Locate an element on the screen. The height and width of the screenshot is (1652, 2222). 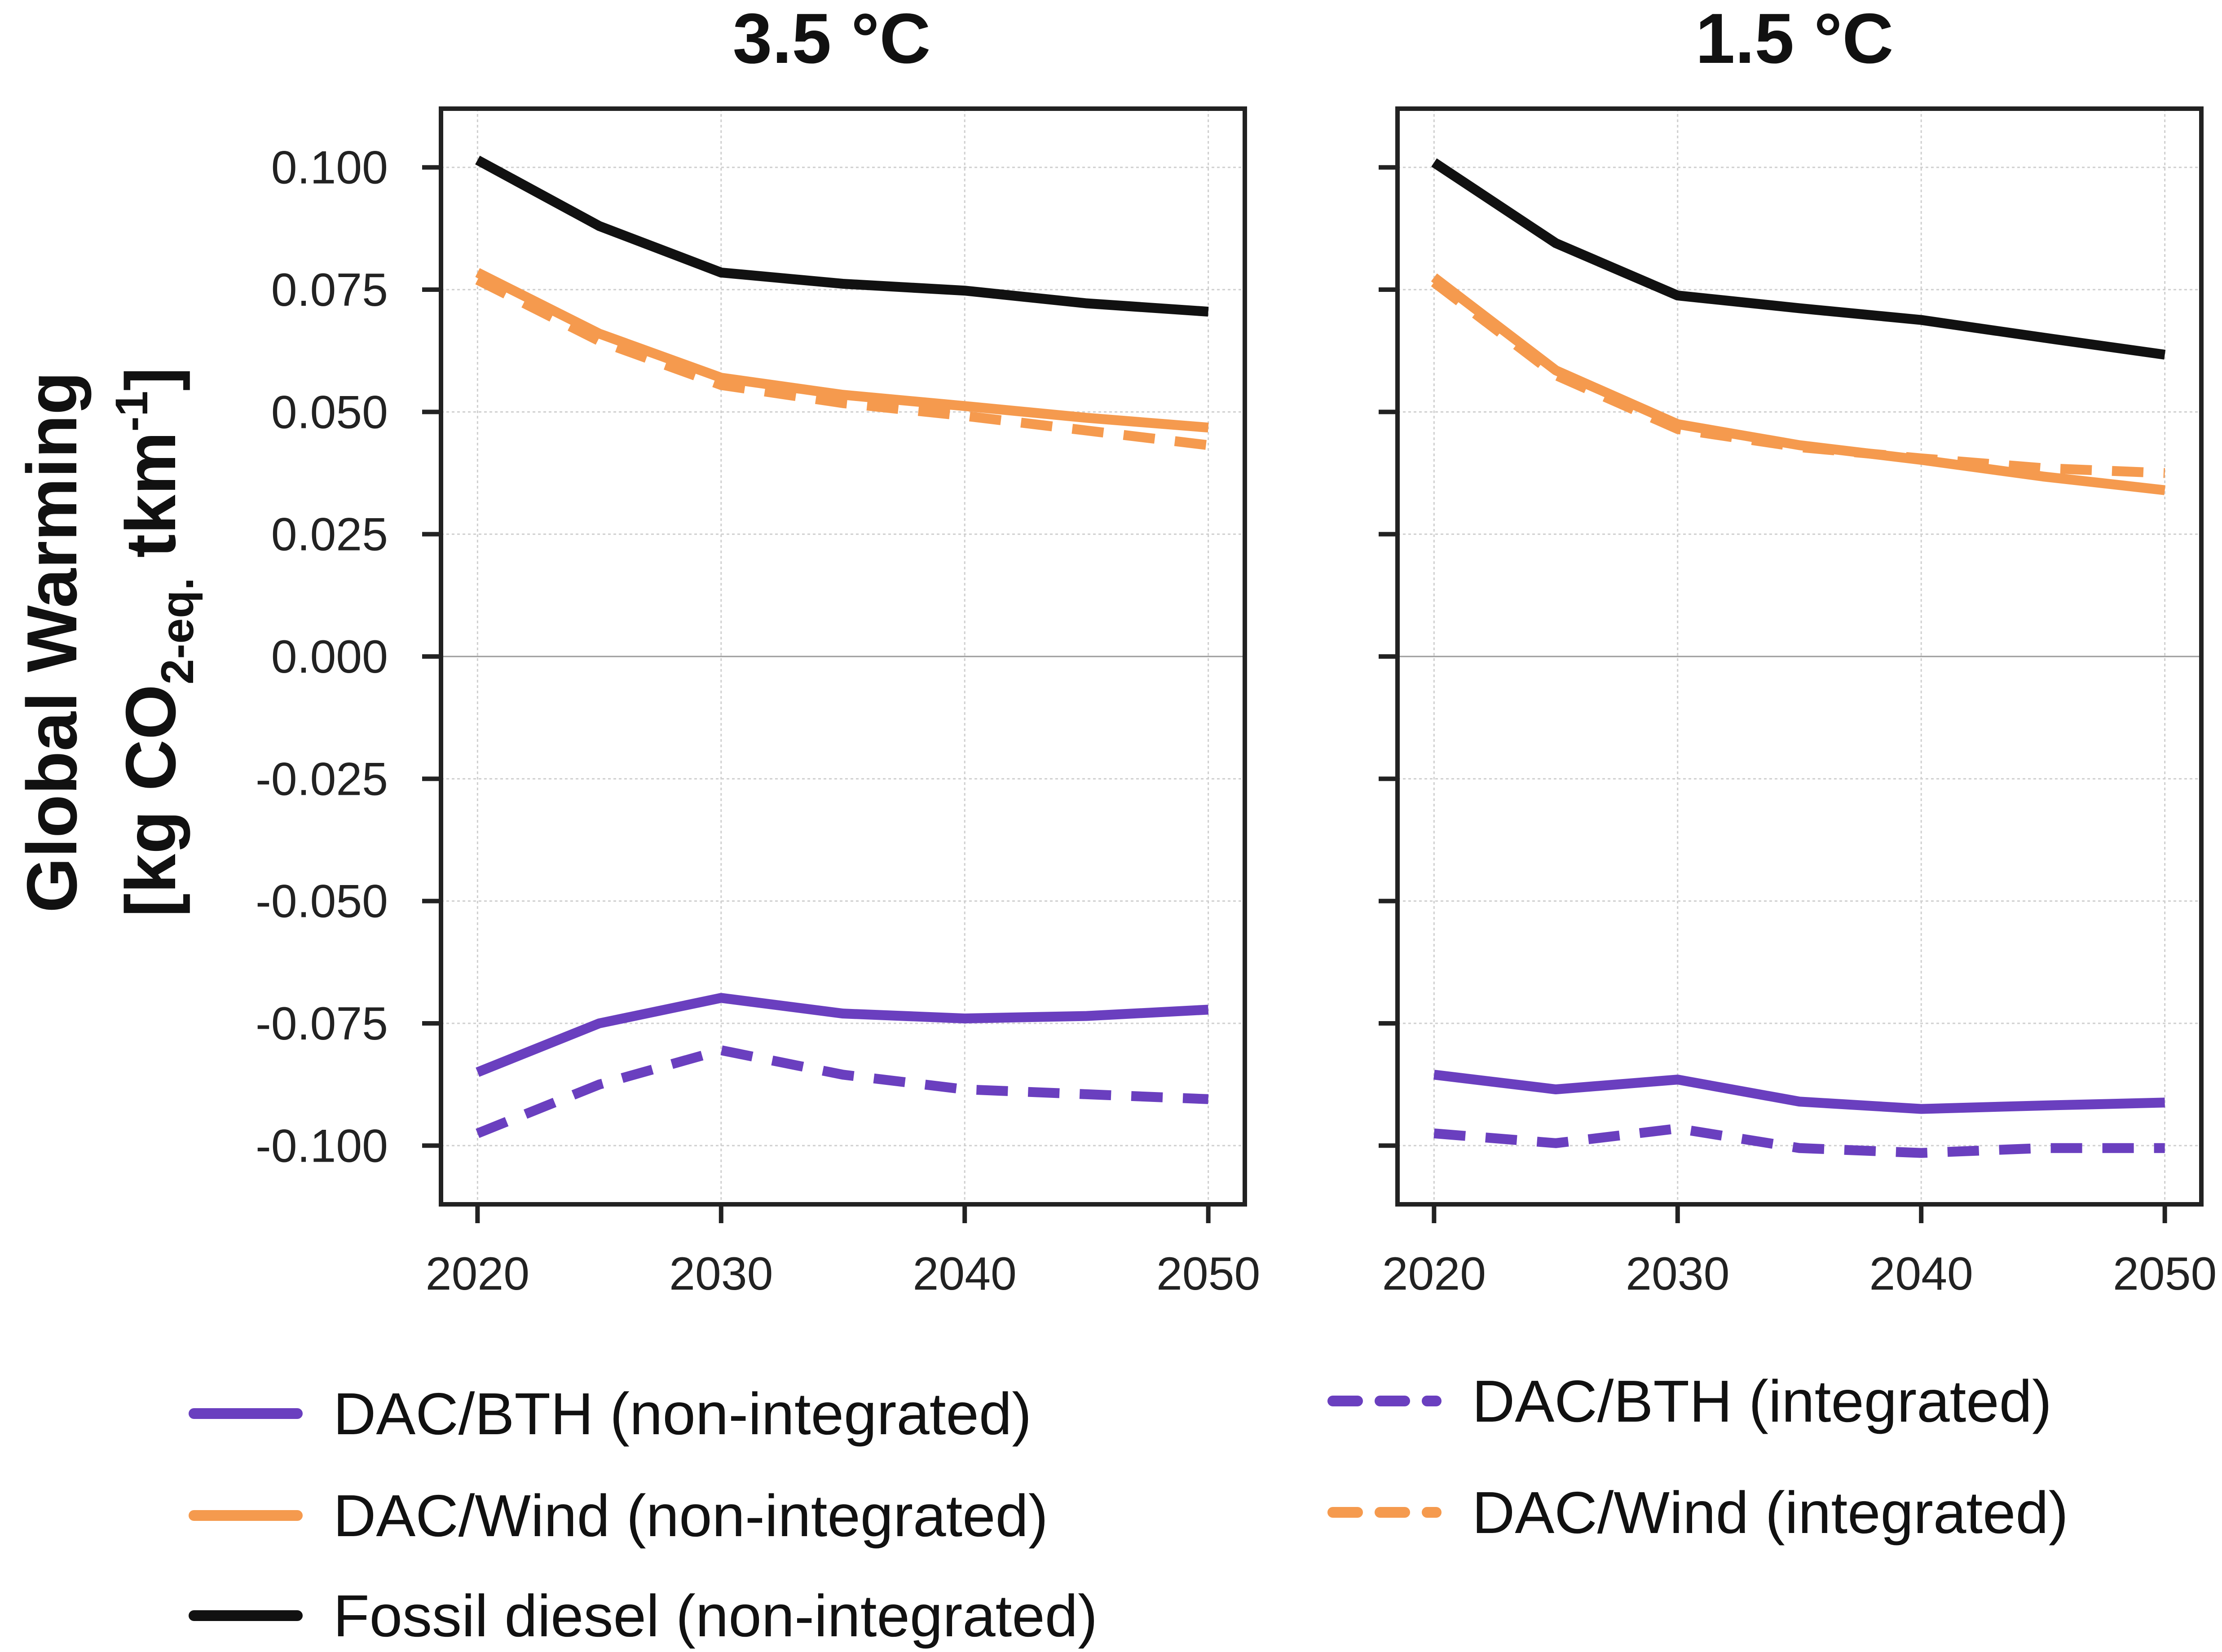
y-tick-label: 0.050 is located at coordinates (329, 412).